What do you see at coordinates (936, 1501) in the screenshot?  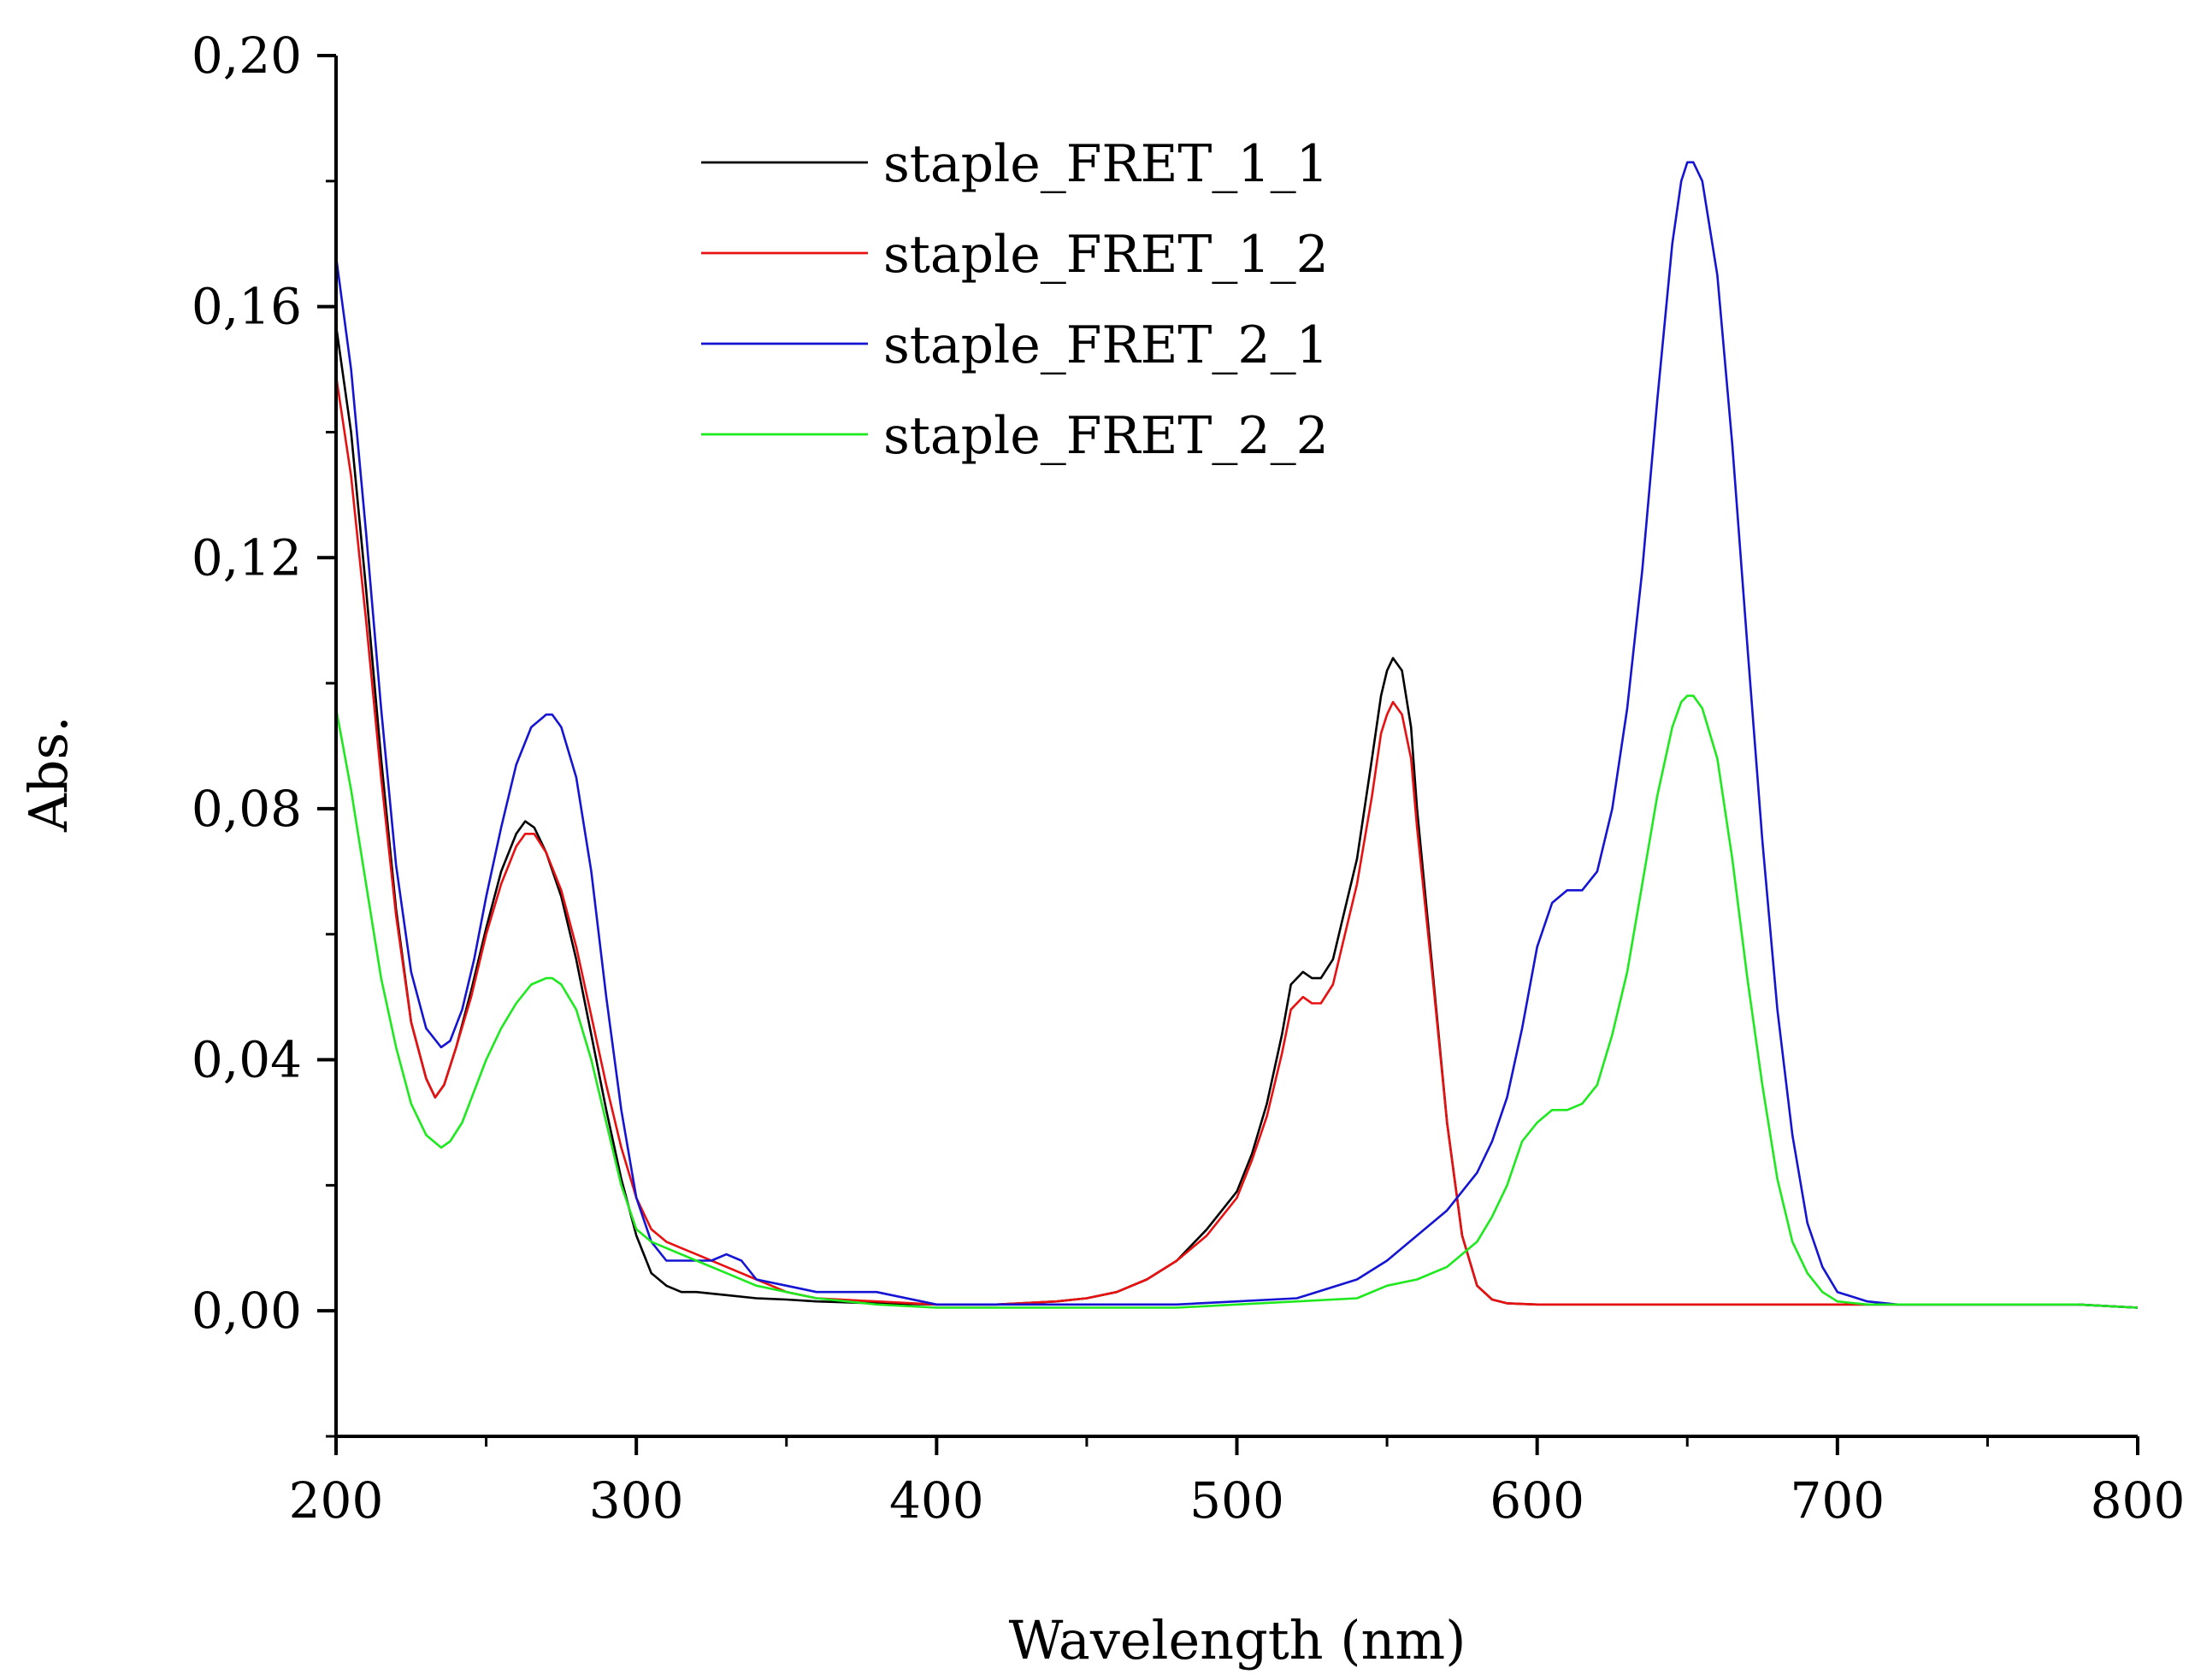 I see `x-tick-label: 400` at bounding box center [936, 1501].